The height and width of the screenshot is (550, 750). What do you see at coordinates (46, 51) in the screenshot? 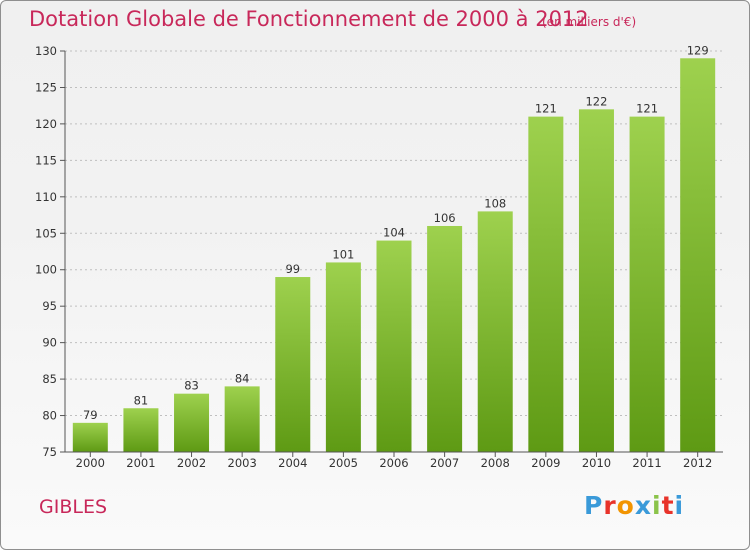
I see `y-tick-label: 130` at bounding box center [46, 51].